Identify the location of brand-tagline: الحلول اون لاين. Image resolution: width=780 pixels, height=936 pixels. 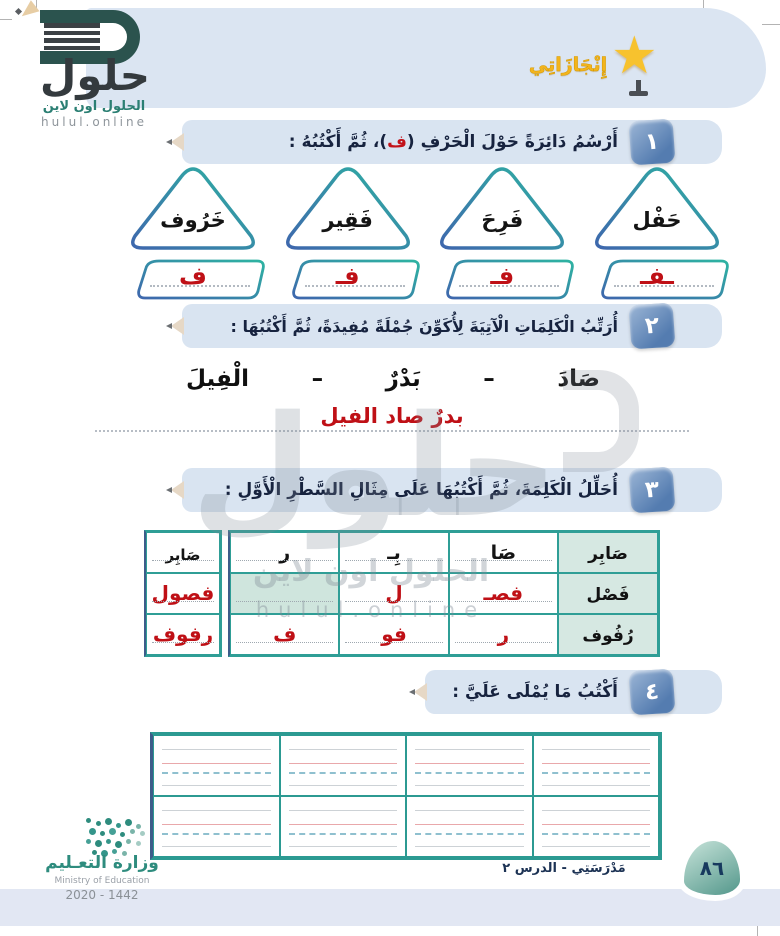
(94, 106).